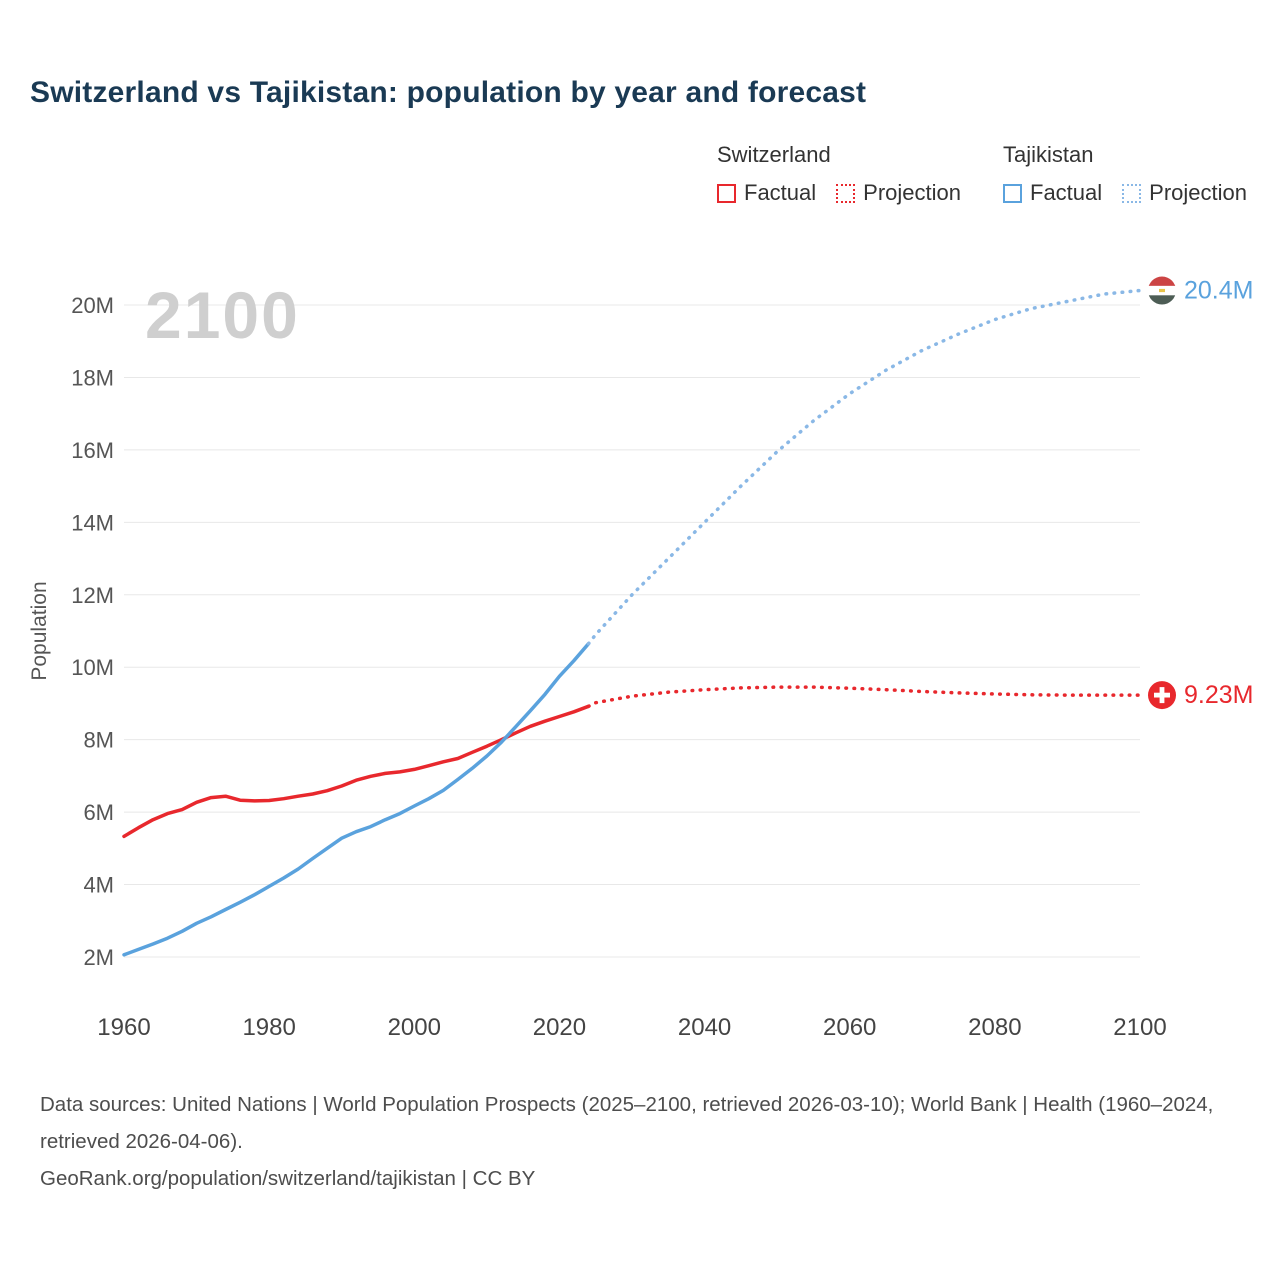  I want to click on x-tick-label: 2040, so click(704, 1027).